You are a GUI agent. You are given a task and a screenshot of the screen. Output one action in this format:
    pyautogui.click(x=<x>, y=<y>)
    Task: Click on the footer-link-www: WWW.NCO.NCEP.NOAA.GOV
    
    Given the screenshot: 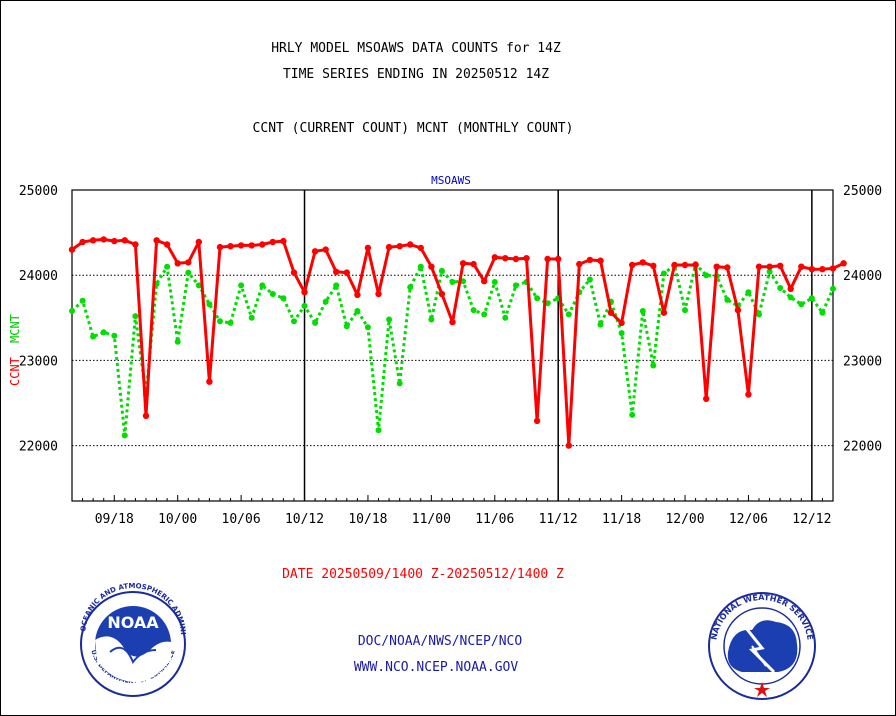 What is the action you would take?
    pyautogui.click(x=436, y=667)
    